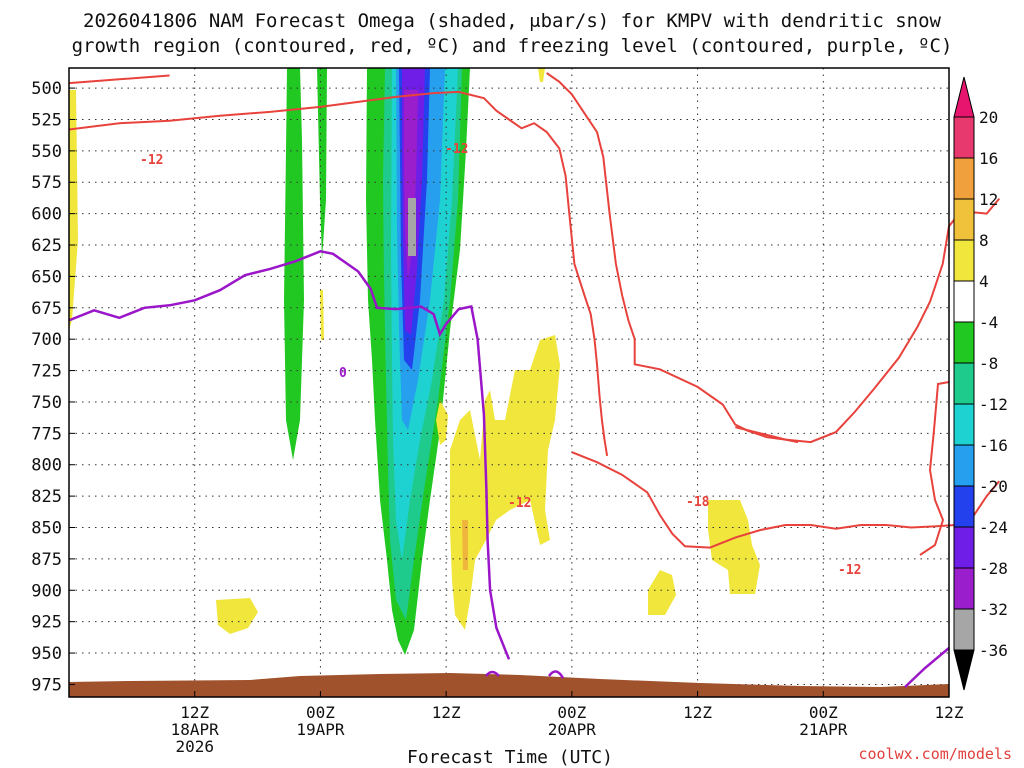  Describe the element at coordinates (446, 712) in the screenshot. I see `x-tick-label-2-0: 12Z` at that location.